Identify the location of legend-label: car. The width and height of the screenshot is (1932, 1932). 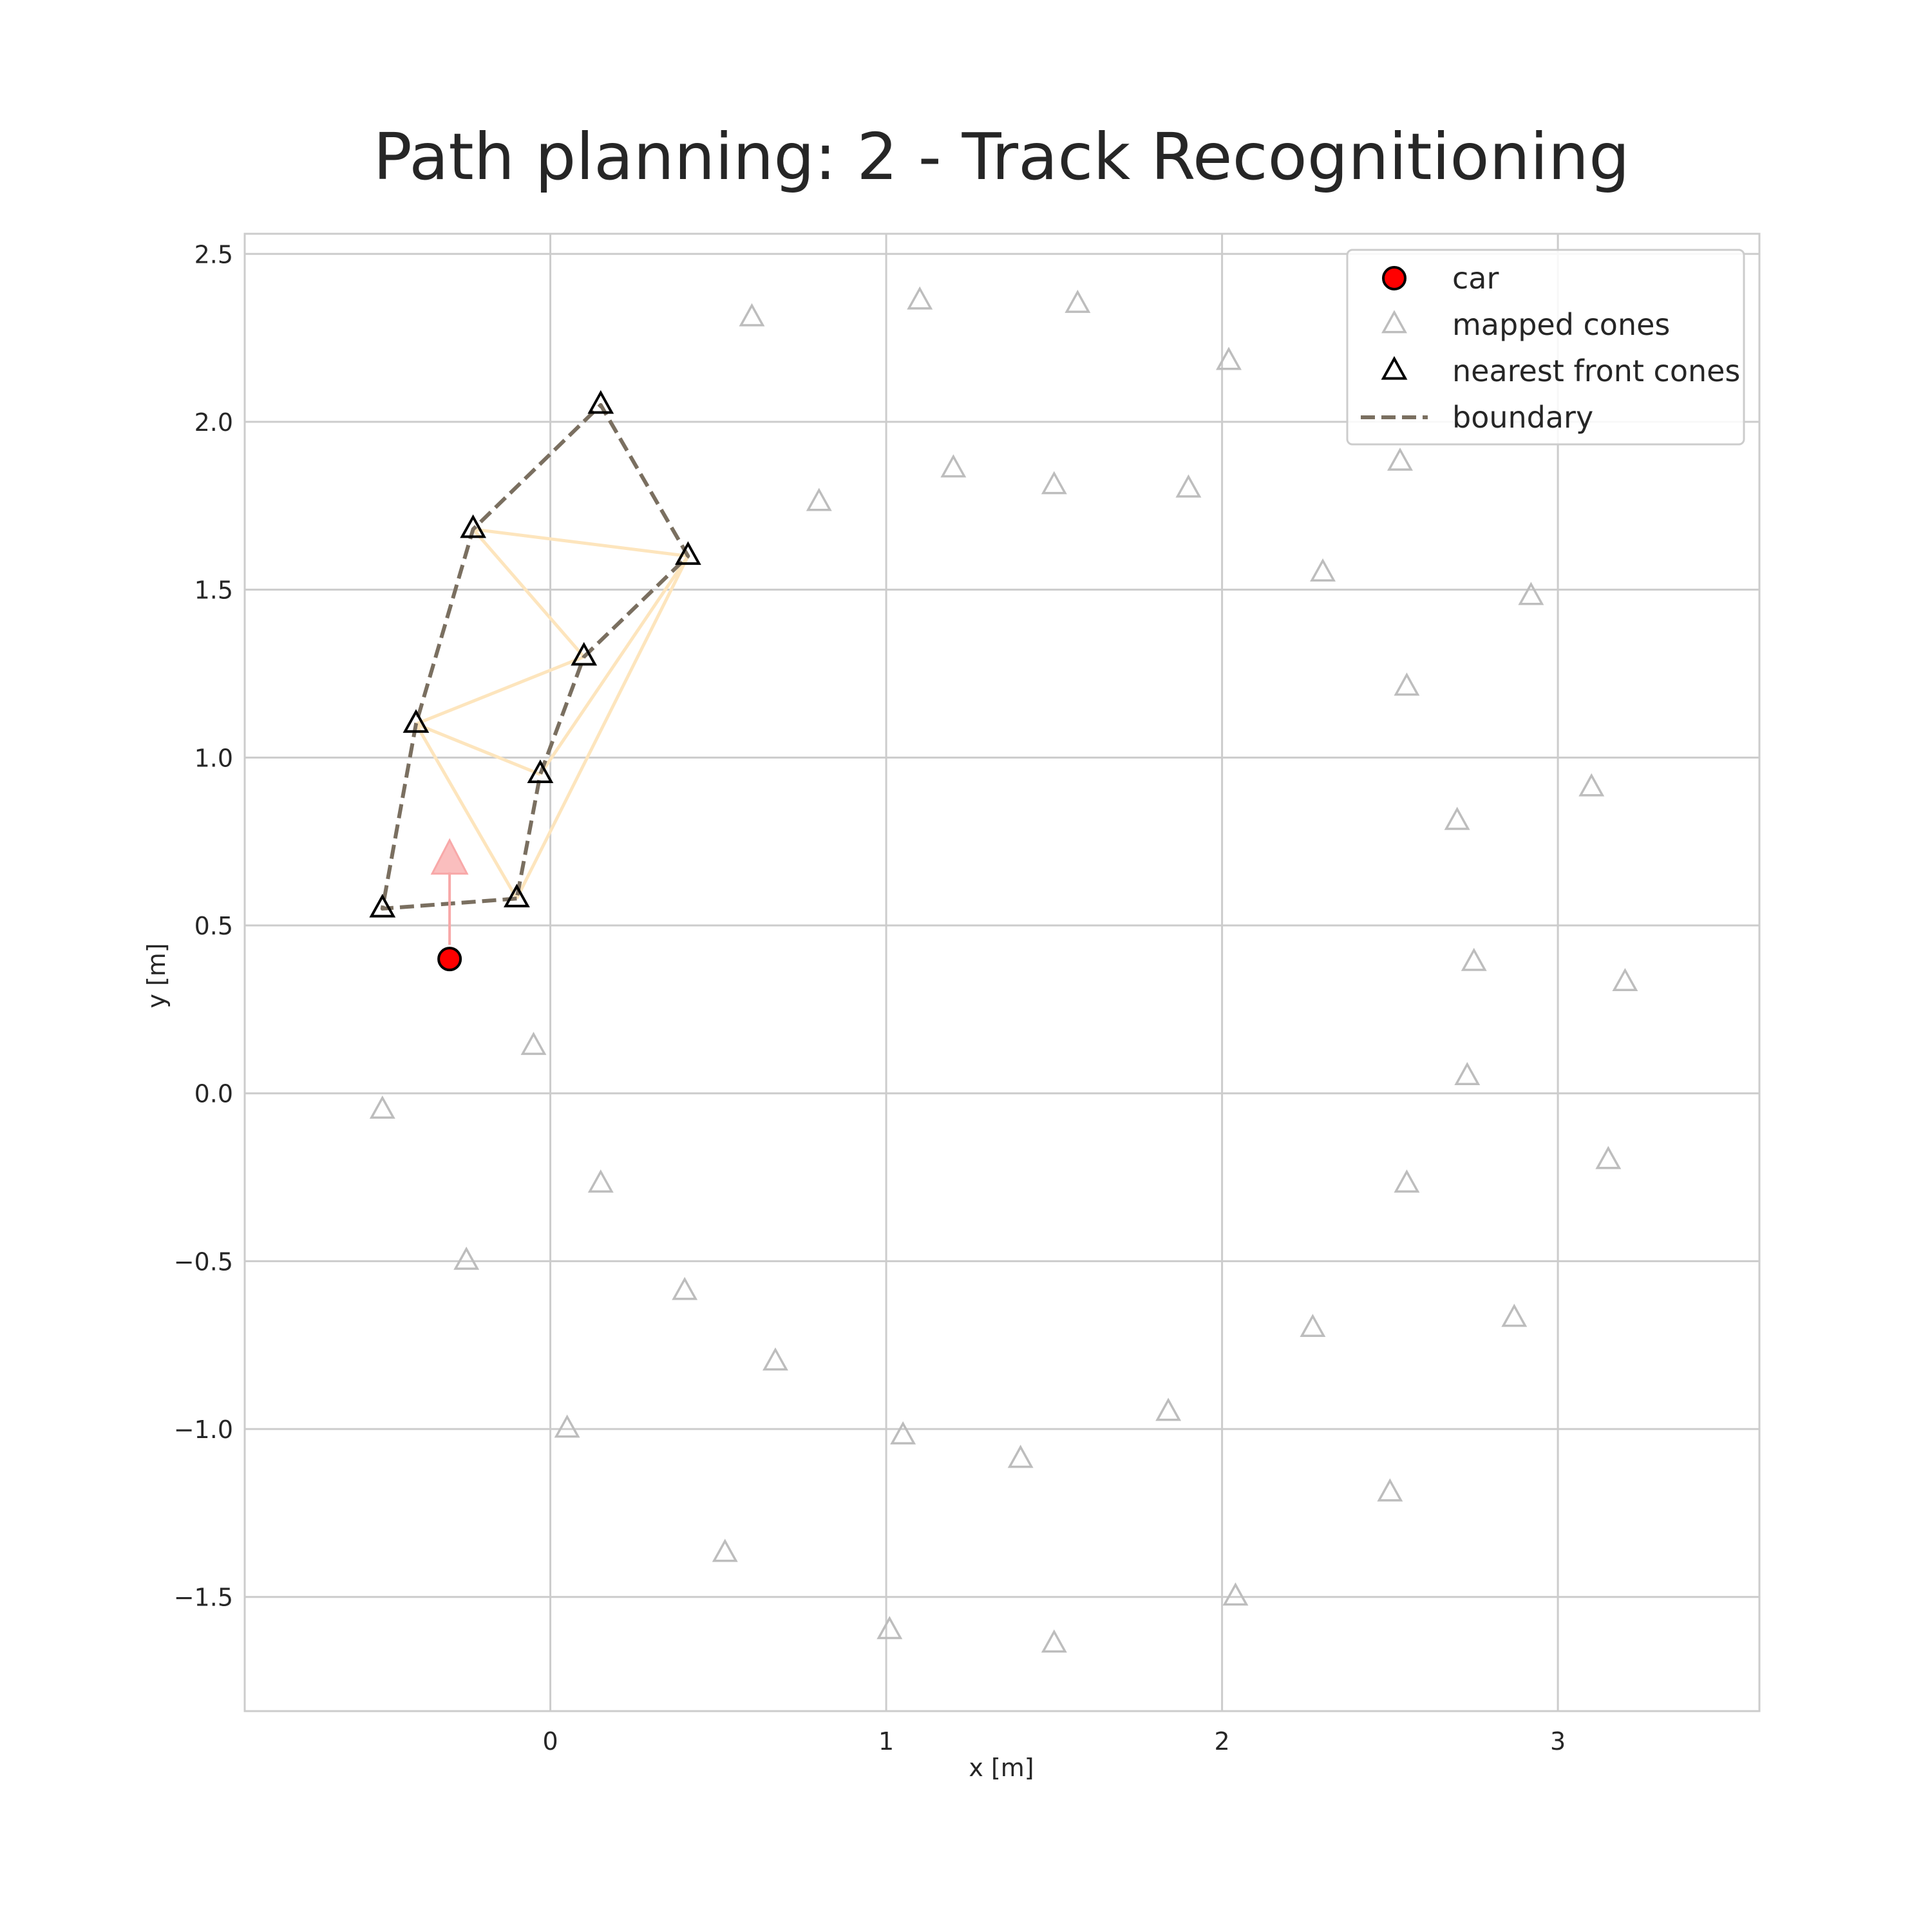
(1475, 278).